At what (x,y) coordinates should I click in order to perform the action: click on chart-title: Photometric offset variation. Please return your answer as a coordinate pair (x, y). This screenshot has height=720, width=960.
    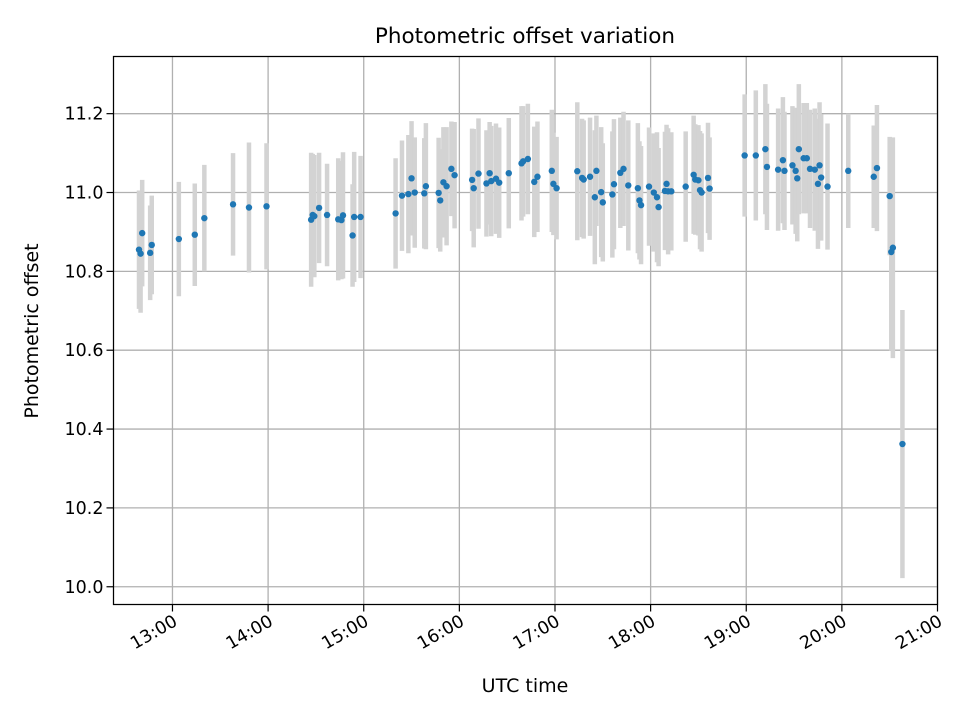
    Looking at the image, I should click on (525, 36).